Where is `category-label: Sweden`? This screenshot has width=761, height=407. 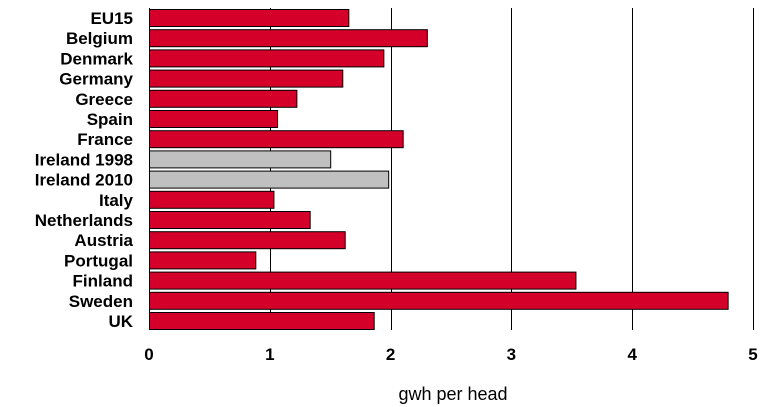
category-label: Sweden is located at coordinates (101, 301).